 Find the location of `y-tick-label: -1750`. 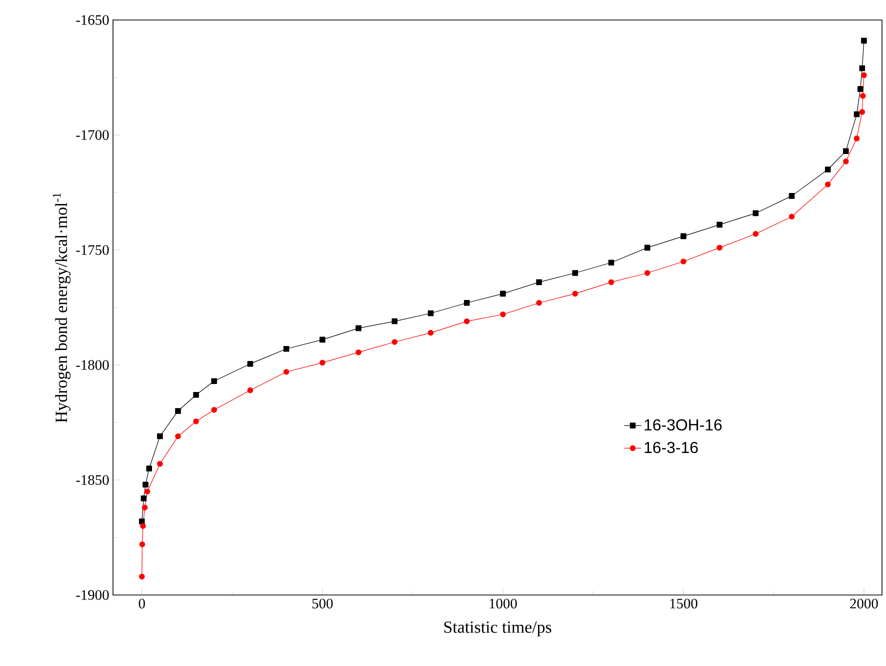

y-tick-label: -1750 is located at coordinates (92, 250).